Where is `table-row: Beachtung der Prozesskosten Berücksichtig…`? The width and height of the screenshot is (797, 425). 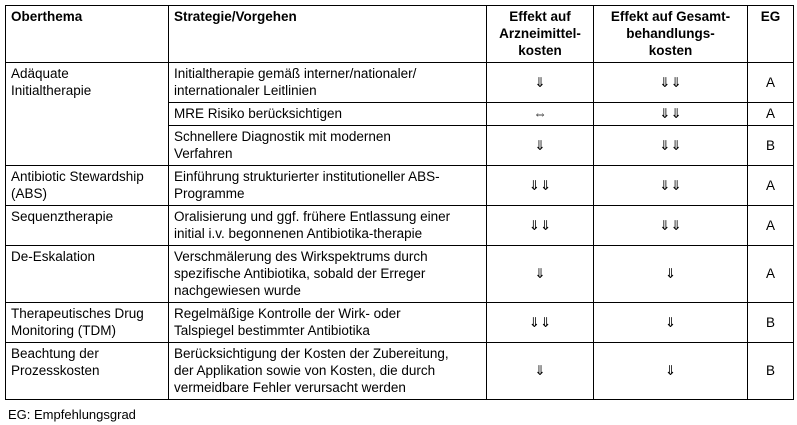 table-row: Beachtung der Prozesskosten Berücksichtig… is located at coordinates (399, 371).